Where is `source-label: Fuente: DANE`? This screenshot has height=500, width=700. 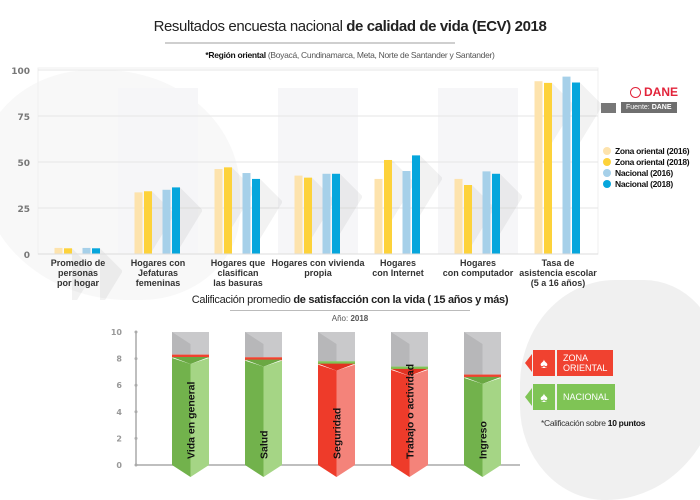
source-label: Fuente: DANE is located at coordinates (649, 107).